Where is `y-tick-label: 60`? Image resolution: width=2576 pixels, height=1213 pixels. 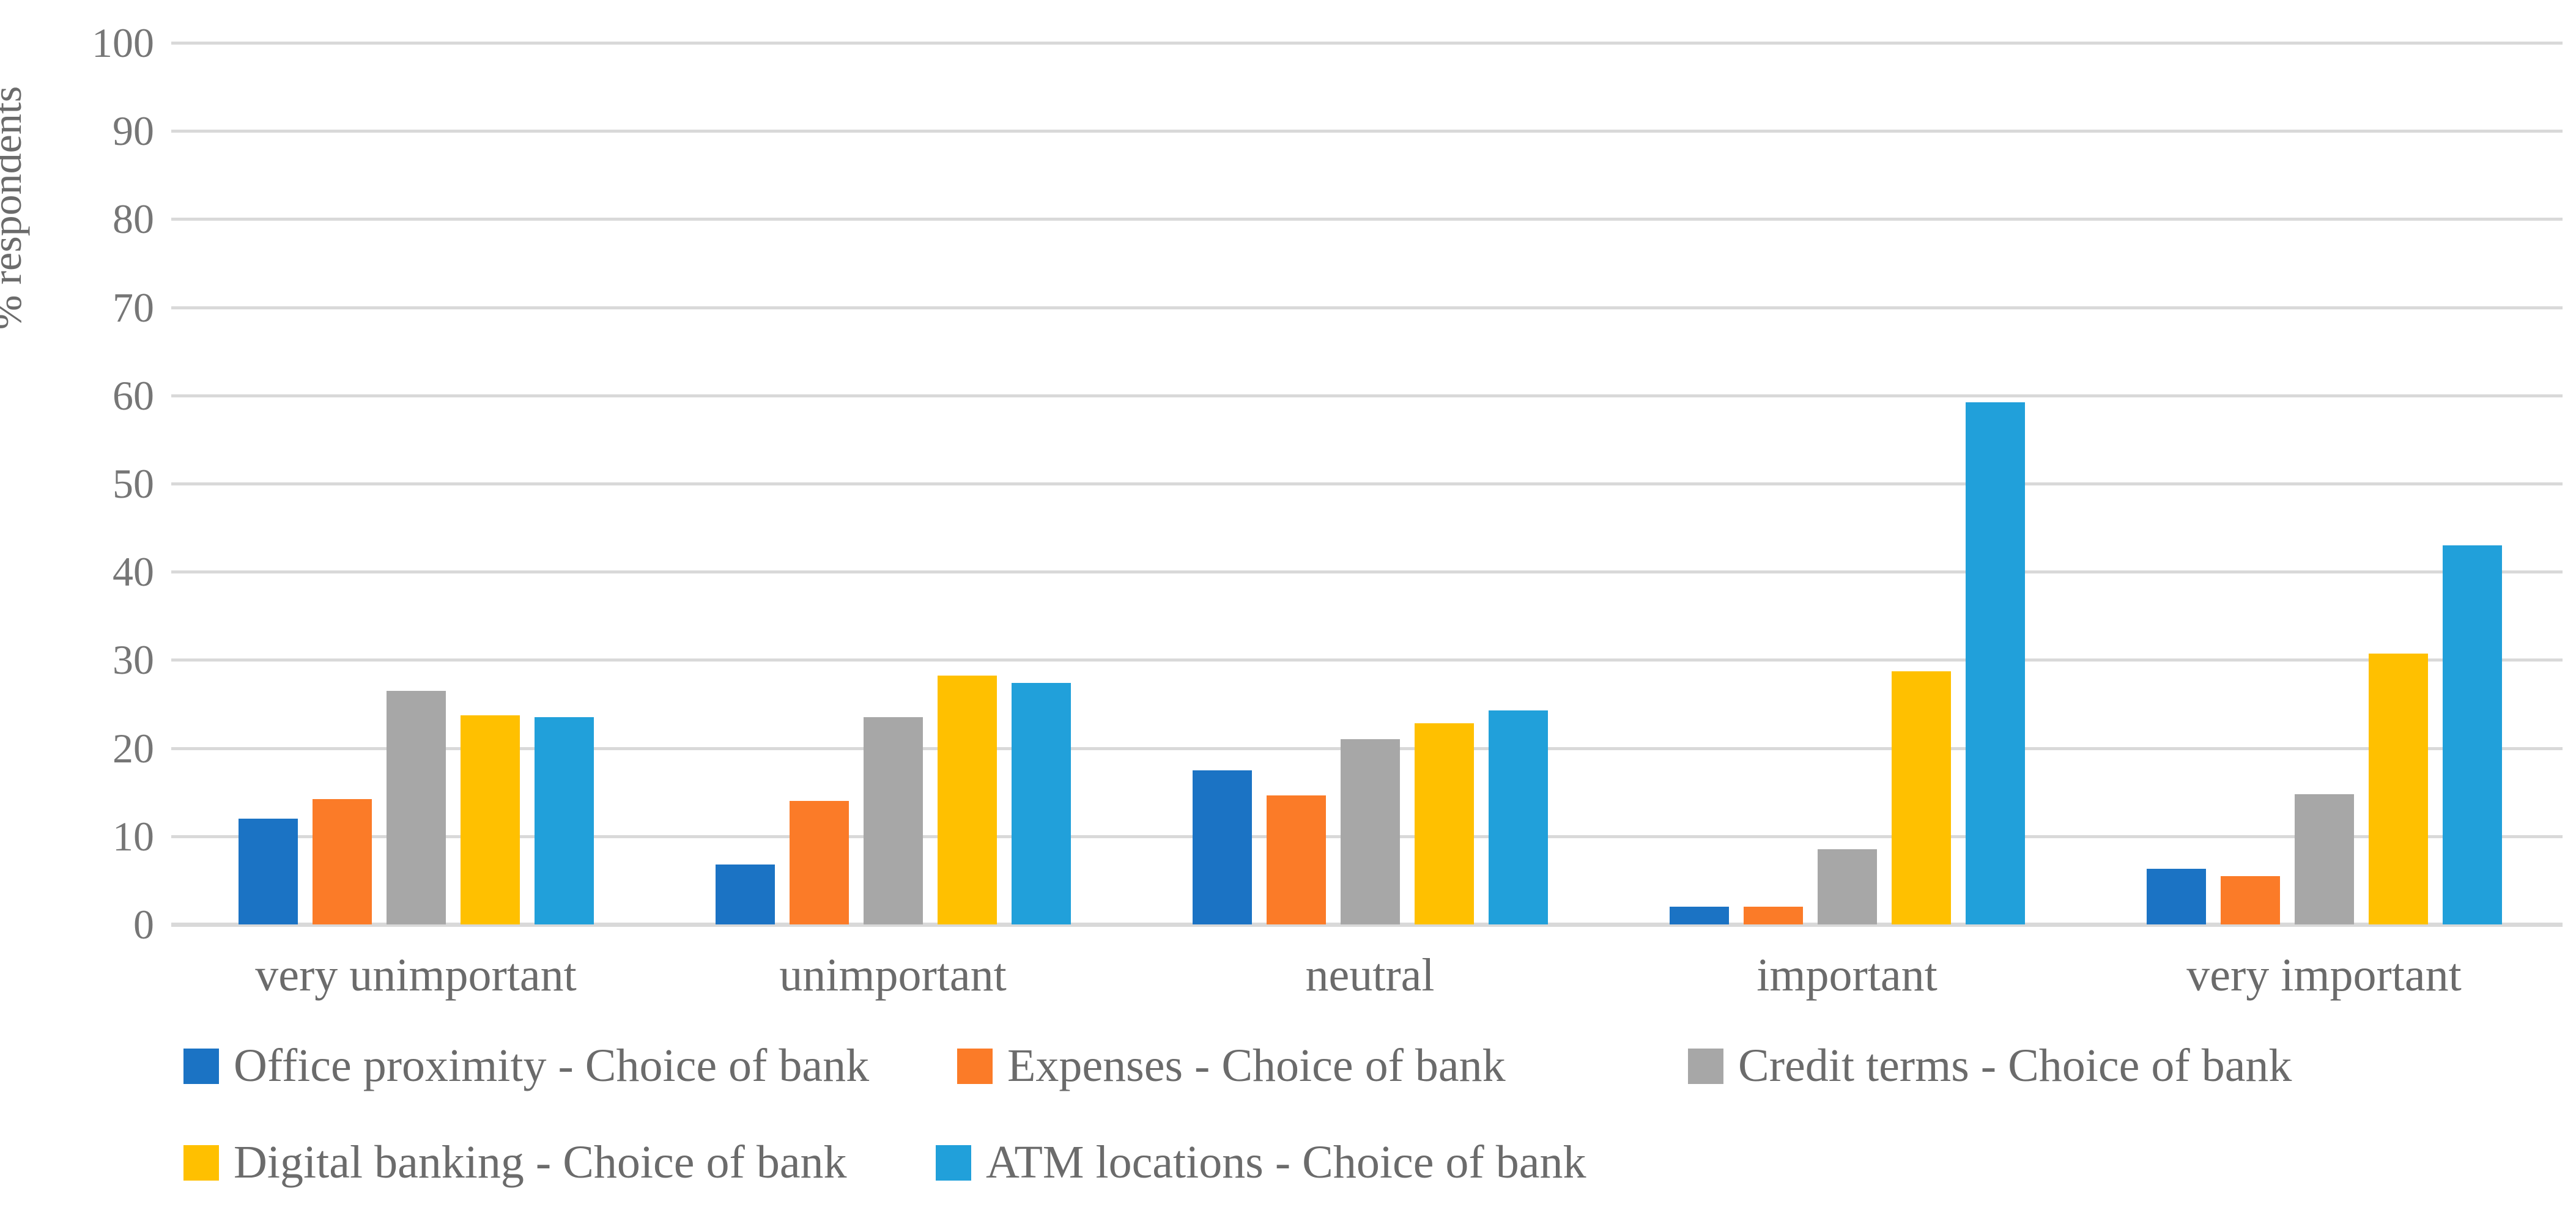
y-tick-label: 60 is located at coordinates (133, 396).